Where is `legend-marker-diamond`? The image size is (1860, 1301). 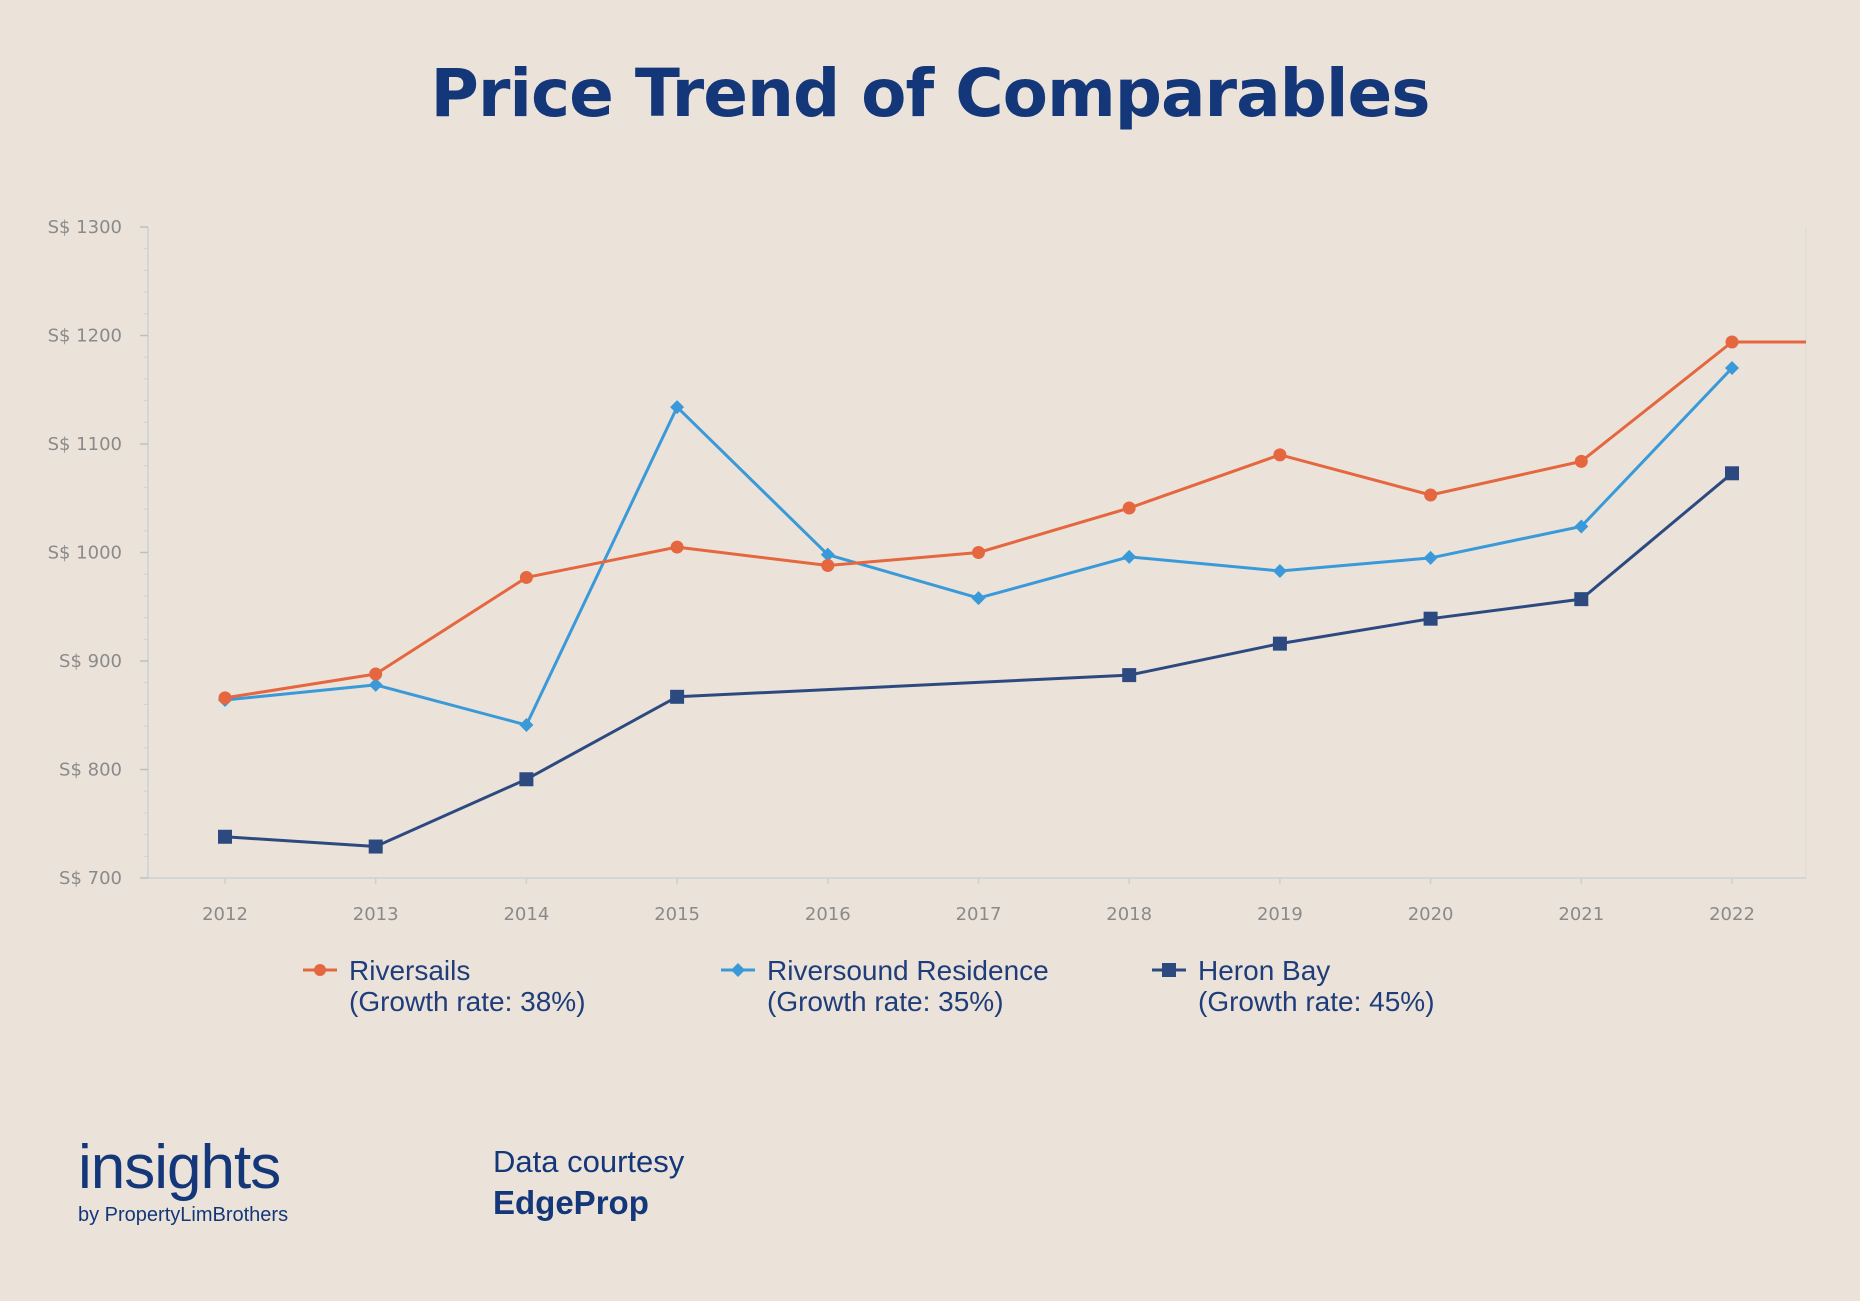
legend-marker-diamond is located at coordinates (738, 970).